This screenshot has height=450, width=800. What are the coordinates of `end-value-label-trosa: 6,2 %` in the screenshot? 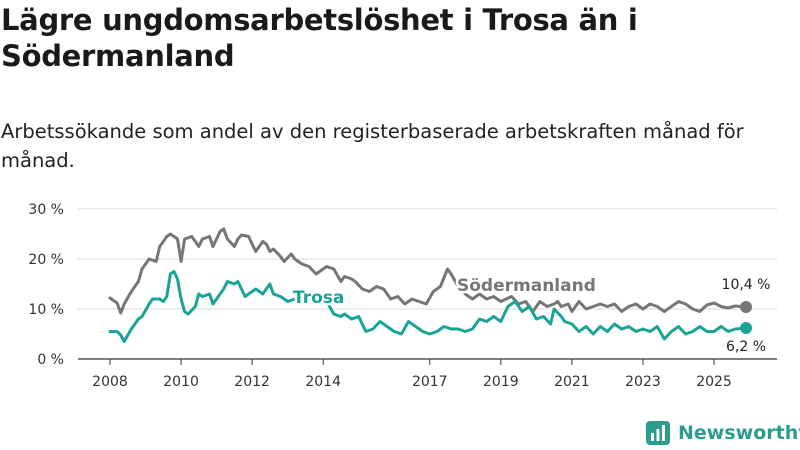 It's located at (746, 347).